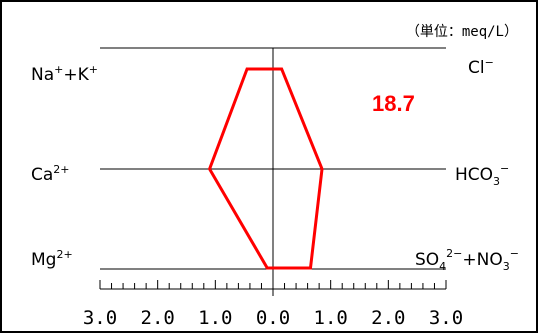 This screenshot has height=333, width=538. Describe the element at coordinates (388, 318) in the screenshot. I see `tick-label-5: 2.0` at that location.